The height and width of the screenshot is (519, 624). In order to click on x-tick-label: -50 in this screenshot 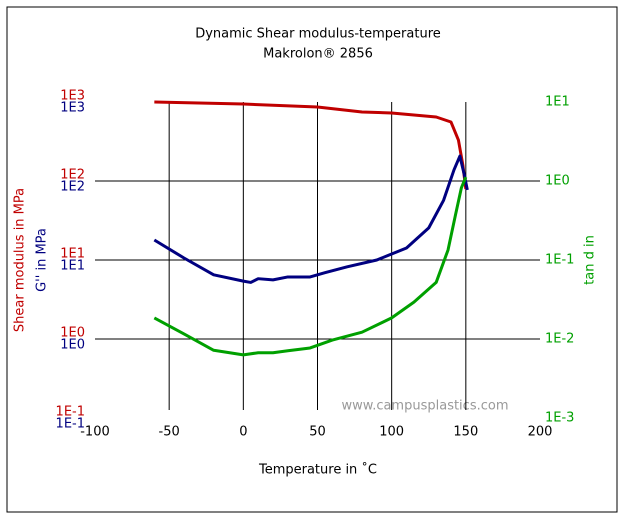, I will do `click(169, 432)`.